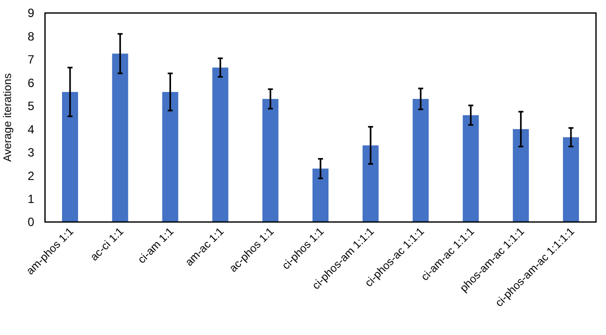  Describe the element at coordinates (31, 222) in the screenshot. I see `y-tick-label: 0` at that location.